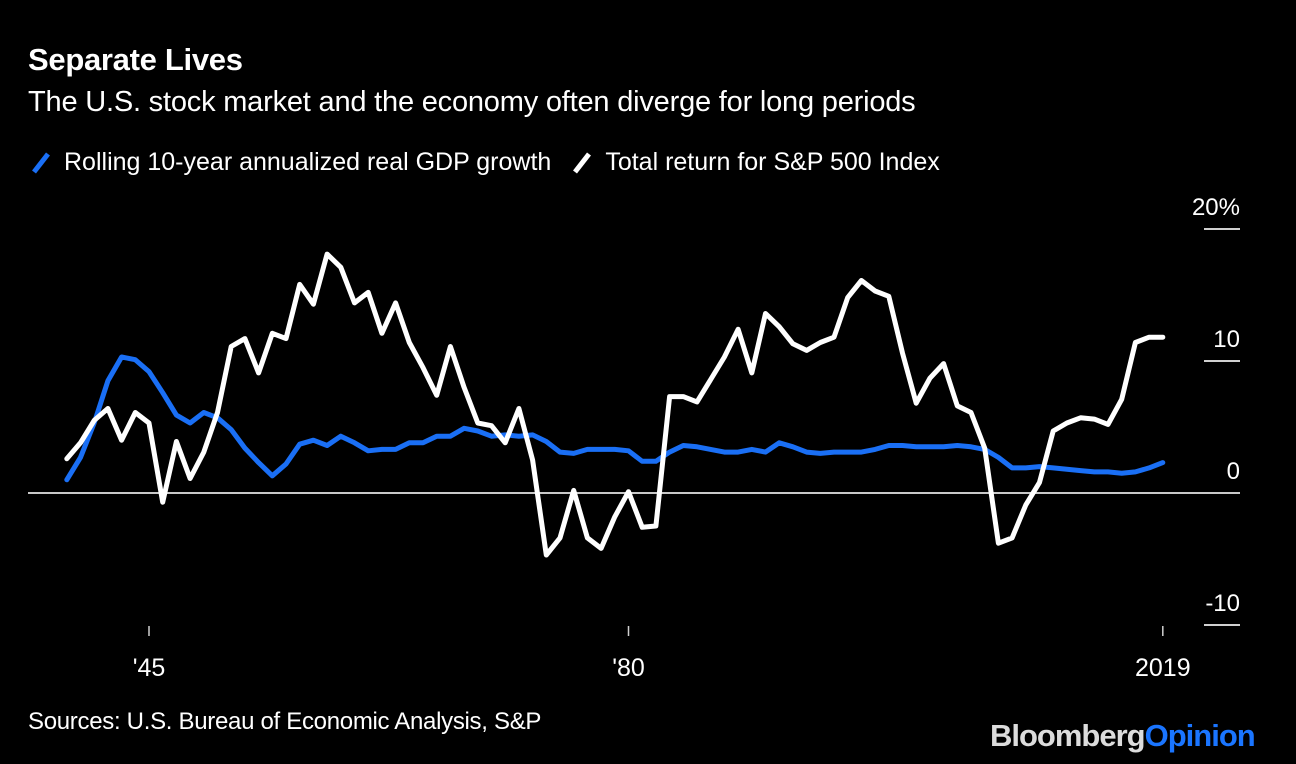 This screenshot has height=764, width=1296. Describe the element at coordinates (1068, 735) in the screenshot. I see `brand-primary: Bloomberg` at that location.